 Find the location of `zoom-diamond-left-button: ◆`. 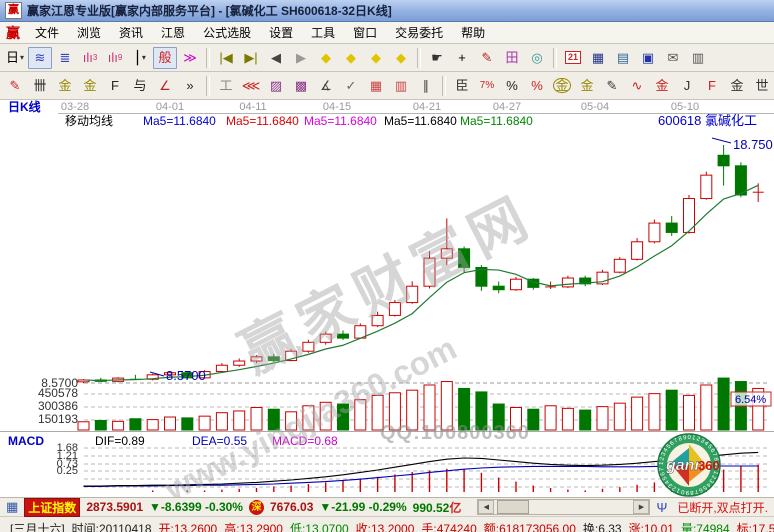

zoom-diamond-left-button: ◆ is located at coordinates (326, 57).